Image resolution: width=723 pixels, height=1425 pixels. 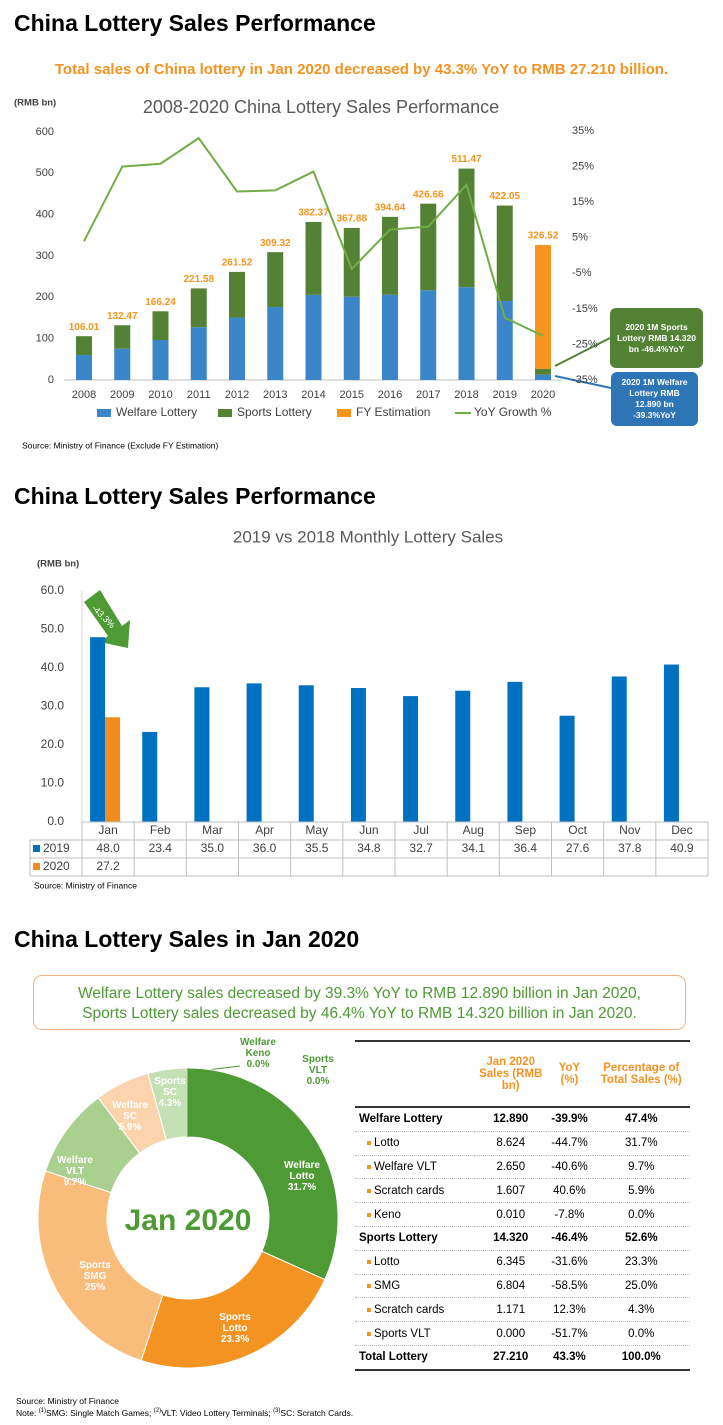 What do you see at coordinates (188, 1220) in the screenshot?
I see `center-label: Jan 2020` at bounding box center [188, 1220].